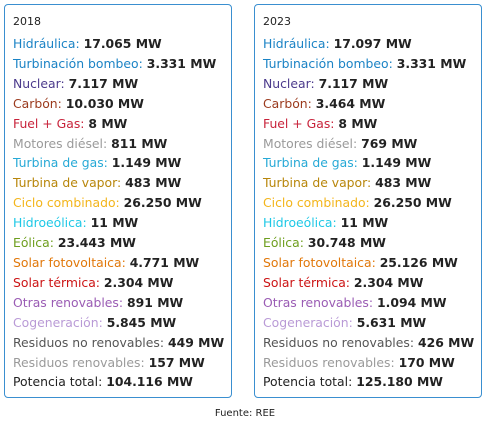 The image size is (490, 427). What do you see at coordinates (104, 103) in the screenshot?
I see `capacity-value: 10.030 MW` at bounding box center [104, 103].